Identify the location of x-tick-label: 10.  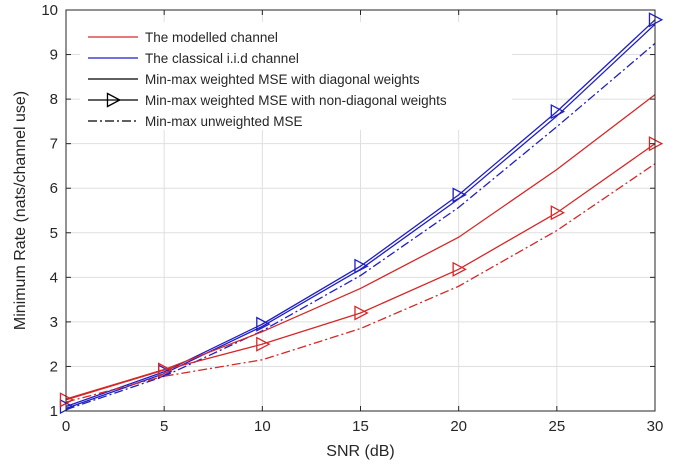
(262, 426).